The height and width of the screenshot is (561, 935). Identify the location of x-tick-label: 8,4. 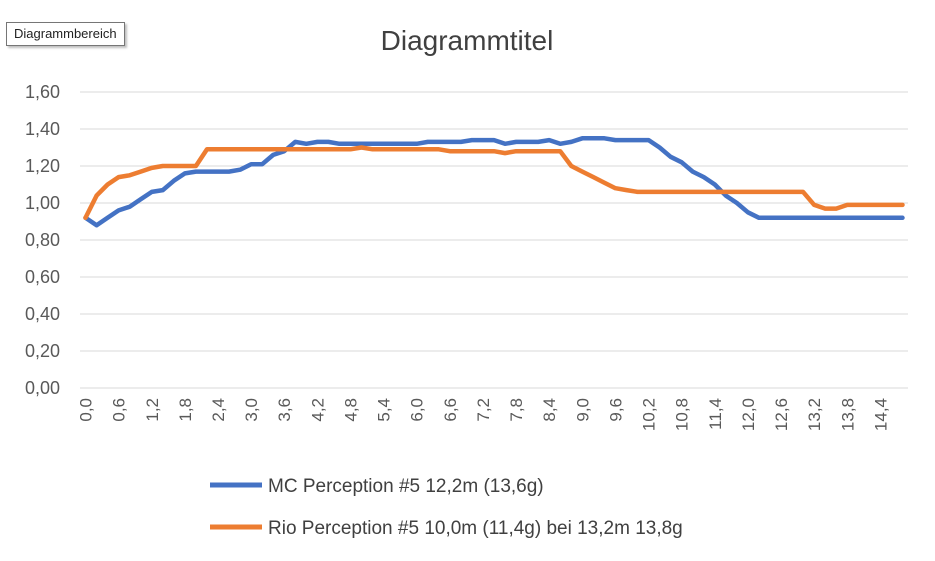
(549, 410).